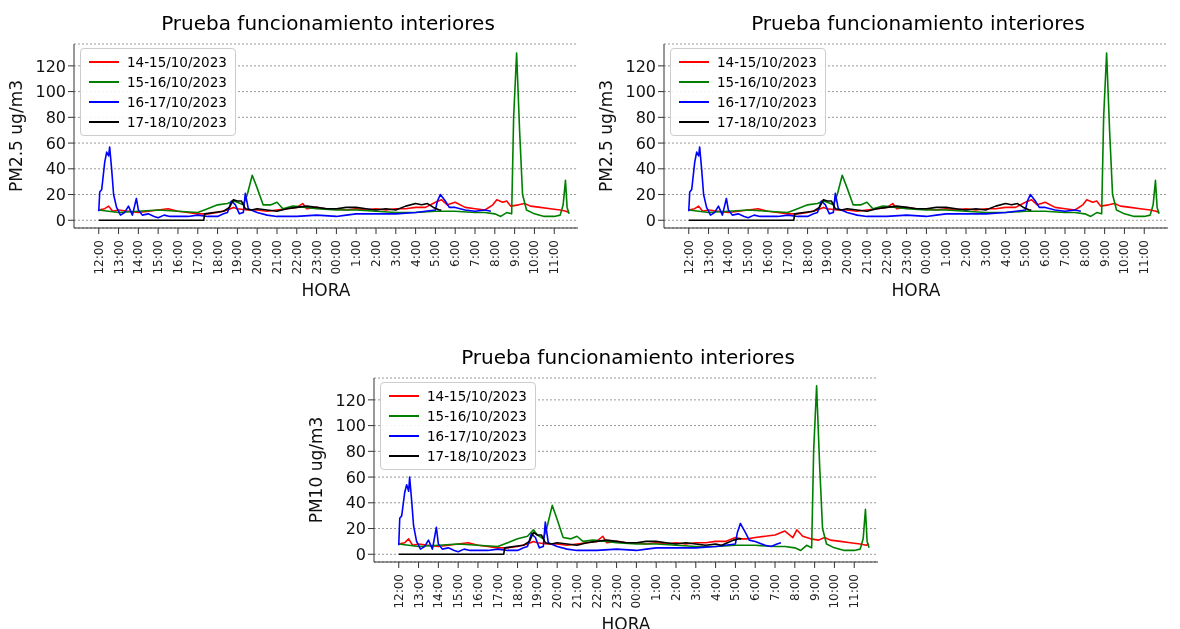 The width and height of the screenshot is (1180, 629). What do you see at coordinates (767, 62) in the screenshot?
I see `legend-label: 14-15/10/2023` at bounding box center [767, 62].